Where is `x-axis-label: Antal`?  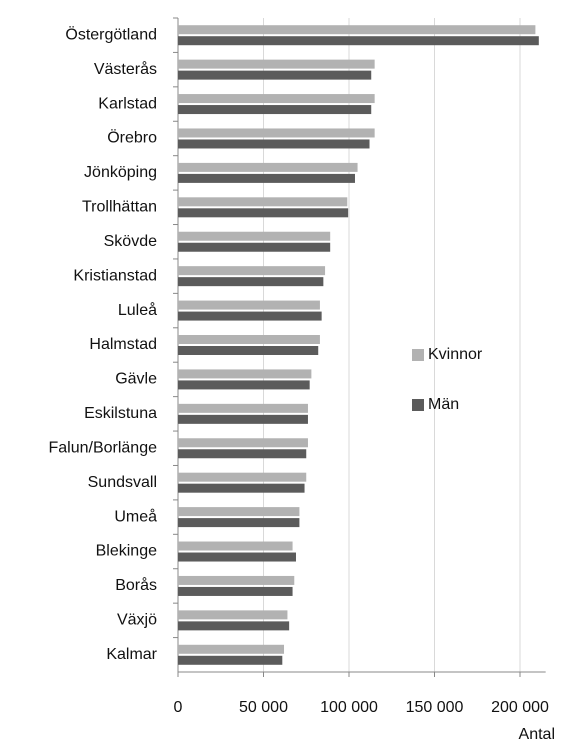 x-axis-label: Antal is located at coordinates (537, 734).